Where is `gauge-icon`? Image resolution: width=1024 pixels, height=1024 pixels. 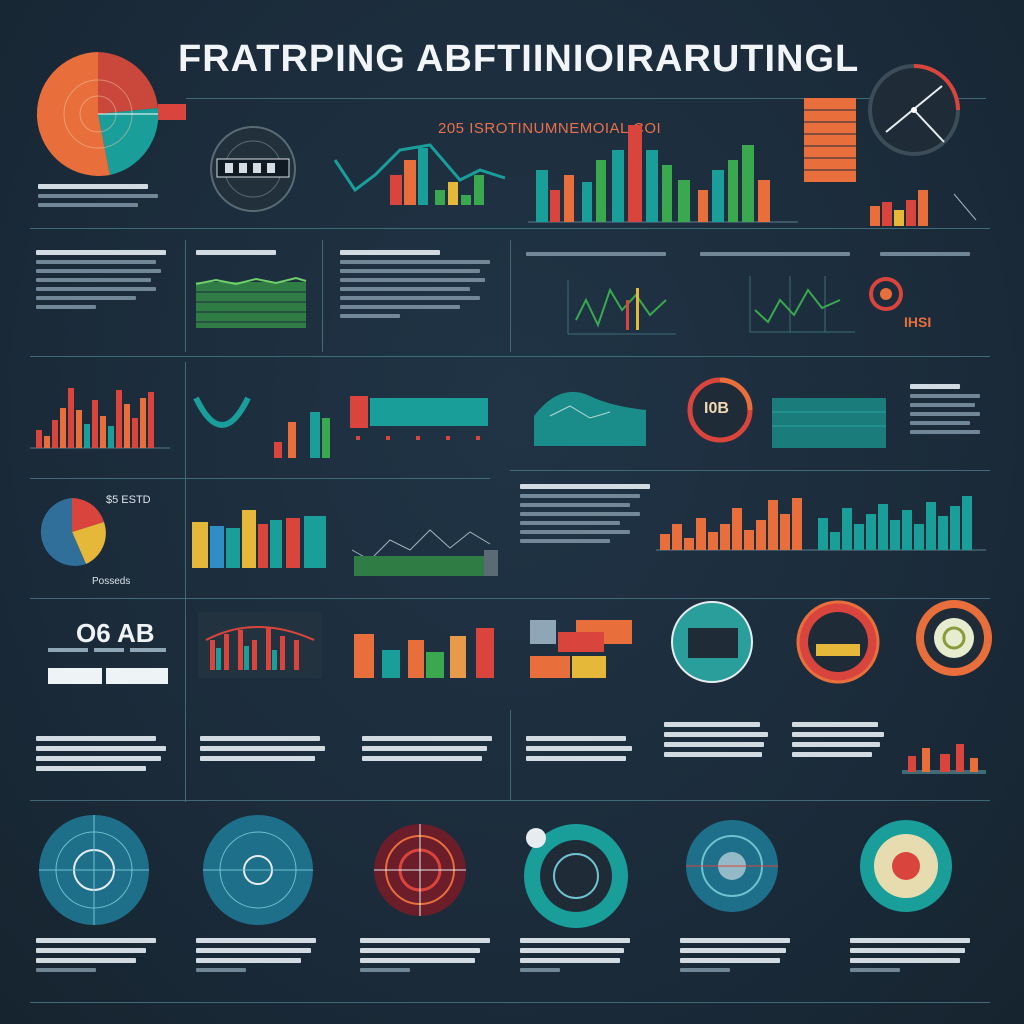
gauge-icon is located at coordinates (720, 410).